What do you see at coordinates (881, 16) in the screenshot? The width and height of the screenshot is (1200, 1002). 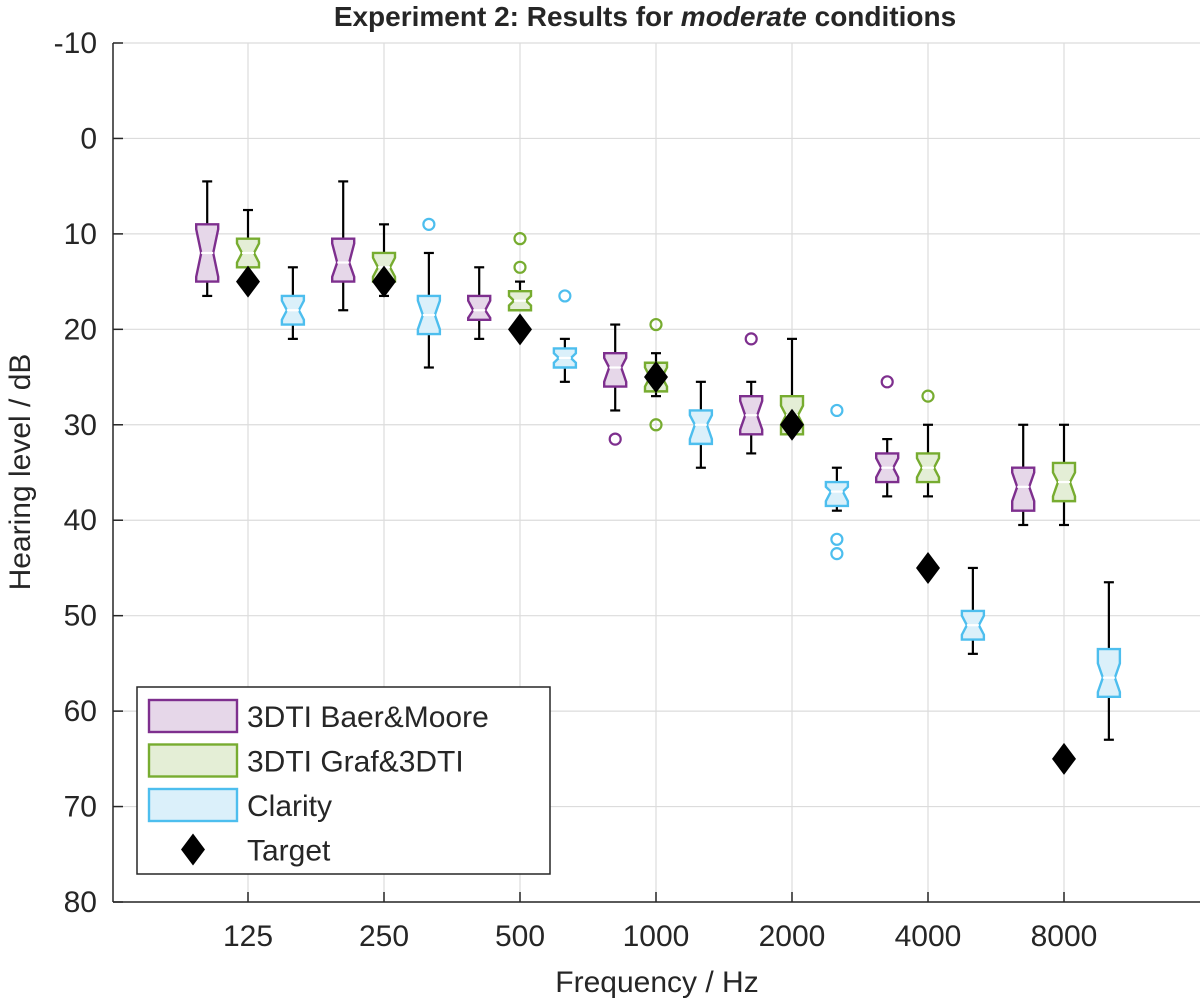 I see `chart-title-suffix: conditions` at bounding box center [881, 16].